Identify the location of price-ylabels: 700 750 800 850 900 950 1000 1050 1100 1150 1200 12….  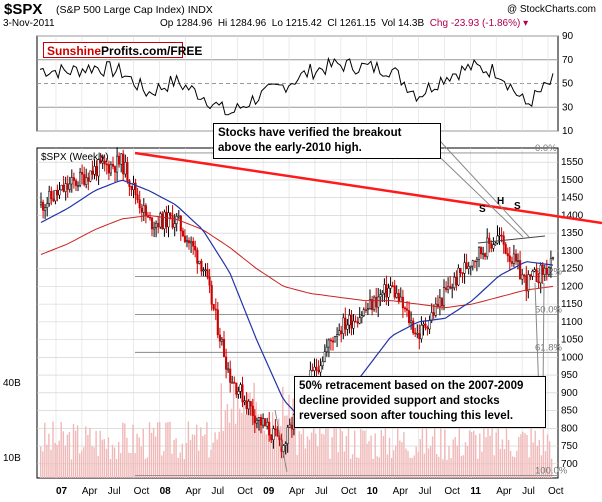
(572, 313).